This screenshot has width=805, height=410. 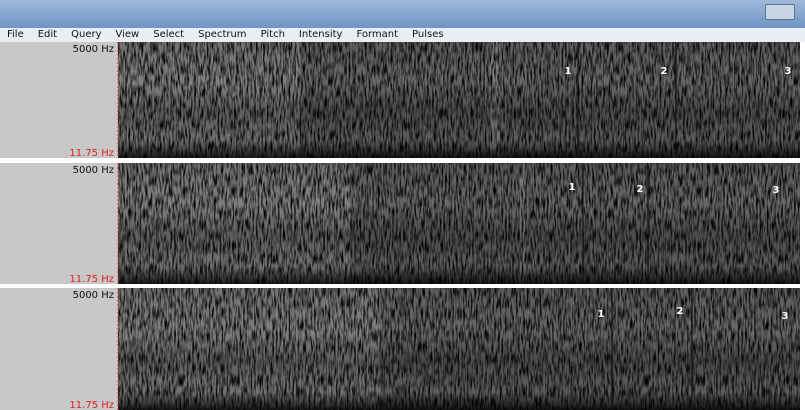 What do you see at coordinates (428, 34) in the screenshot?
I see `menu-item: Pulses` at bounding box center [428, 34].